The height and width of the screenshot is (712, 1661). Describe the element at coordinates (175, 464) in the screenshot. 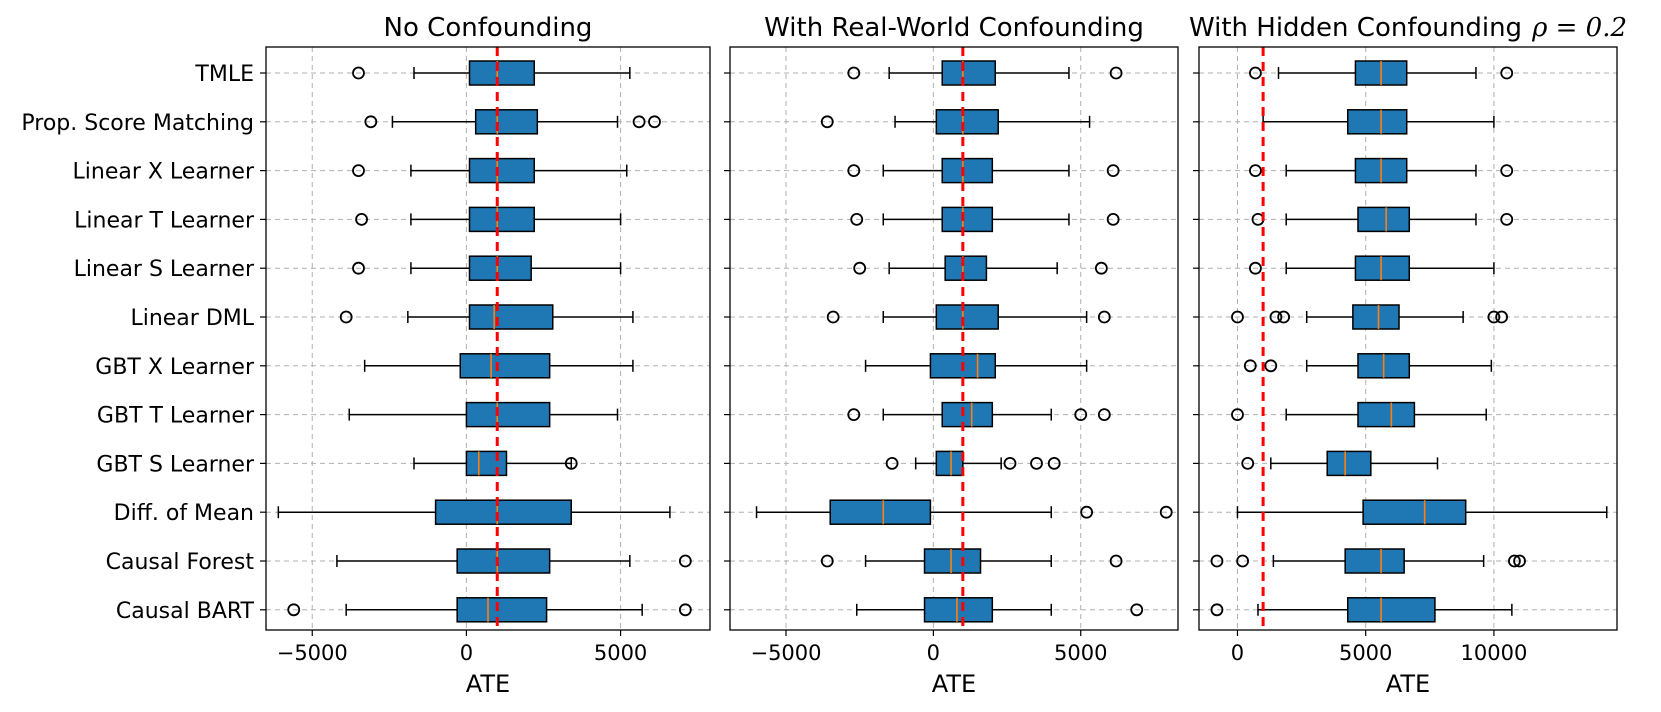

I see `method-label: GBT S Learner` at that location.